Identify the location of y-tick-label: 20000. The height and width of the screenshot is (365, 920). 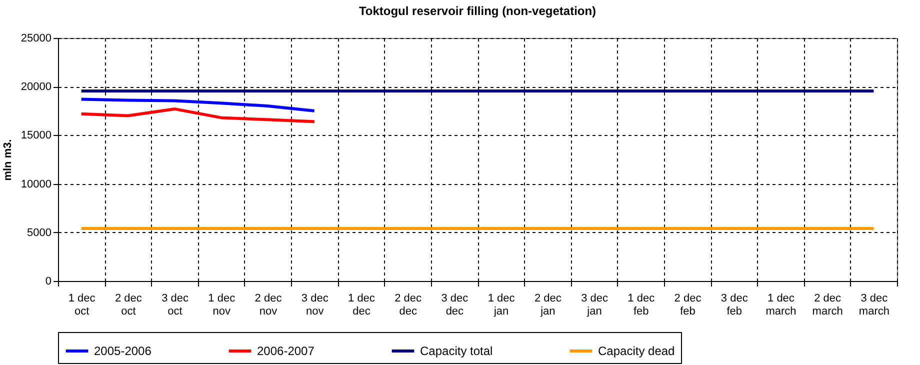
(36, 87).